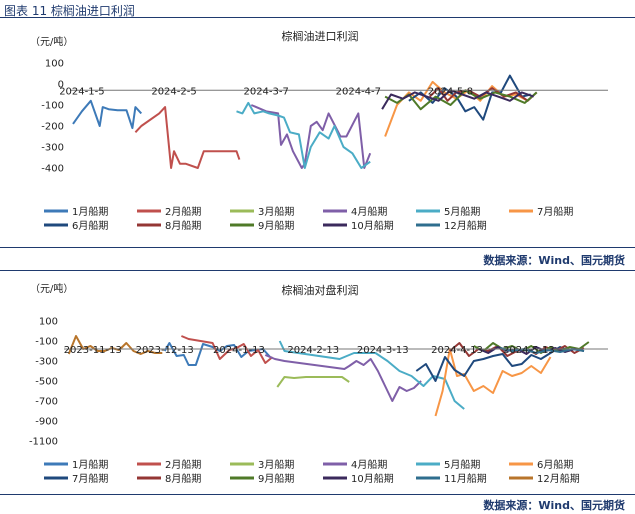  What do you see at coordinates (43, 442) in the screenshot?
I see `y-tick-label: -1100` at bounding box center [43, 442].